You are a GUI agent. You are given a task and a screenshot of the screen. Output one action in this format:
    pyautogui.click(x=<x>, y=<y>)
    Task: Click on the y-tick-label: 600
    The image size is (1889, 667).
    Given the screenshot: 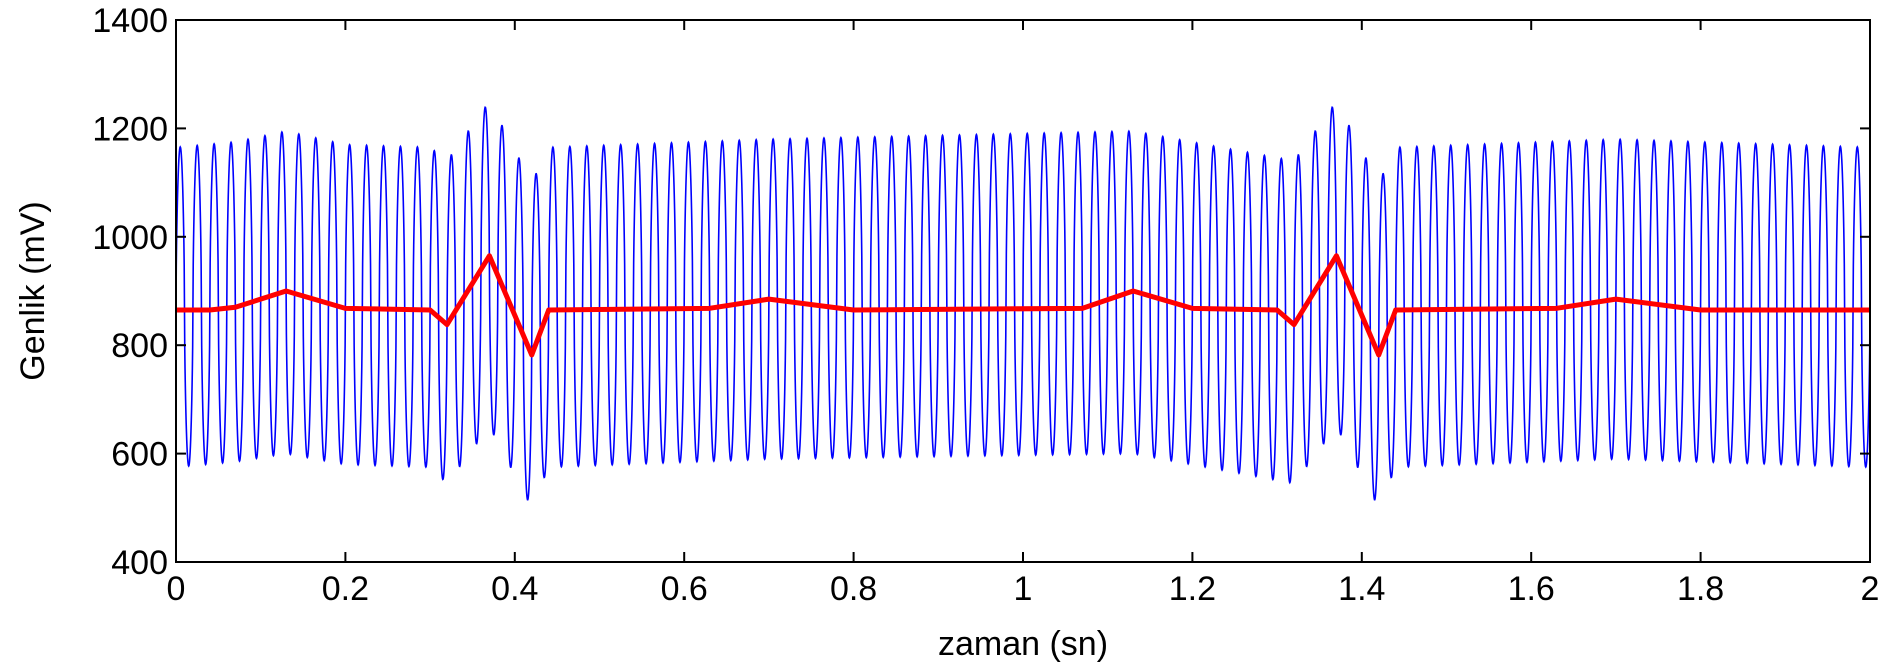 What is the action you would take?
    pyautogui.click(x=139, y=455)
    